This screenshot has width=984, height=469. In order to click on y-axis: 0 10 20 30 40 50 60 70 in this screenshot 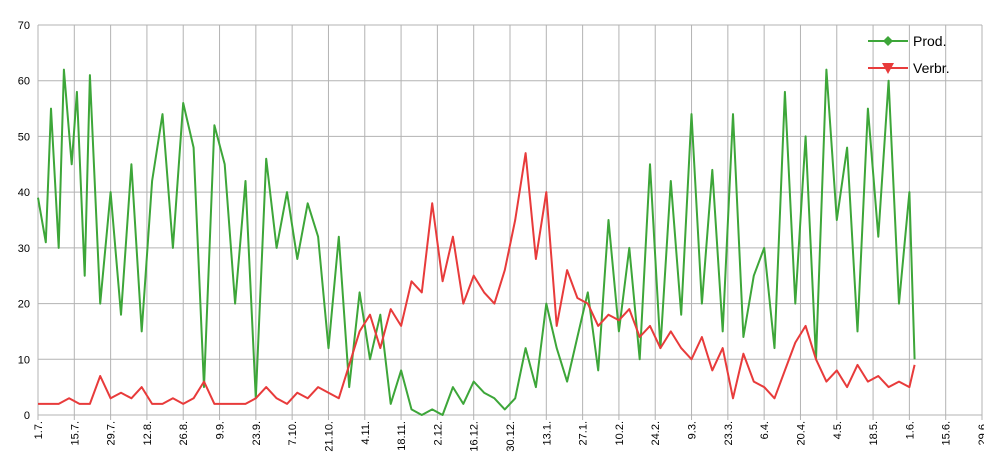, I will do `click(24, 221)`.